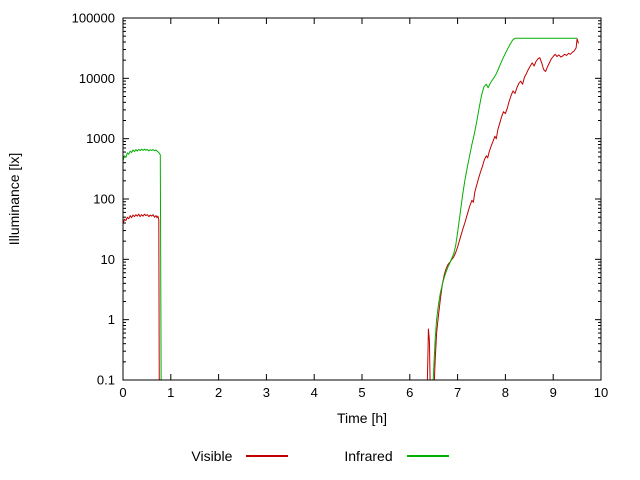 The height and width of the screenshot is (480, 640). I want to click on svg-text: 3, so click(266, 392).